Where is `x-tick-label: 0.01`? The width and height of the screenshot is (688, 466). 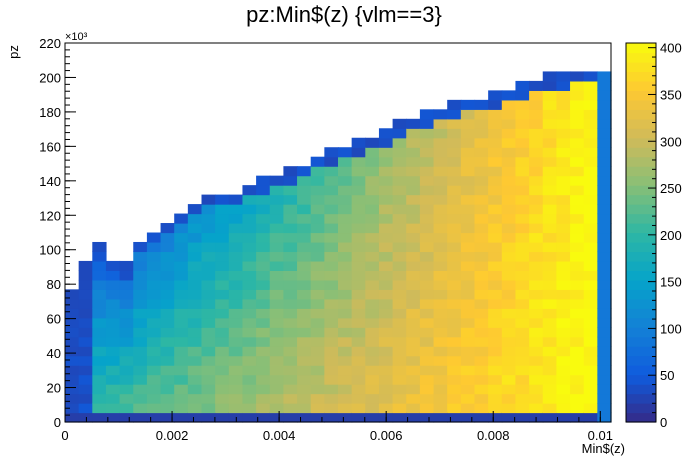
x-tick-label: 0.01 is located at coordinates (600, 435).